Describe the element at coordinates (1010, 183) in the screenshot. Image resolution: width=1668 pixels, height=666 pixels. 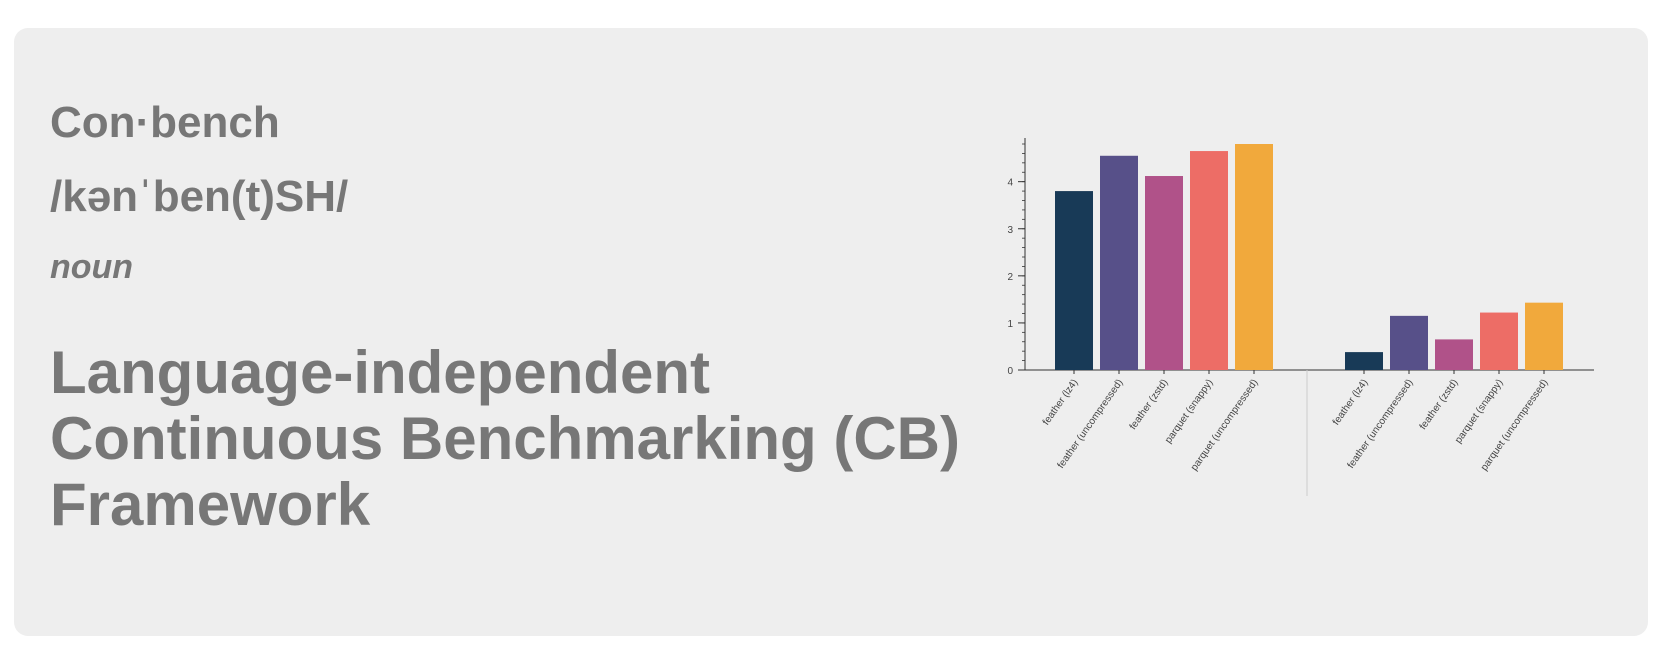
I see `y-tick-label: 4` at that location.